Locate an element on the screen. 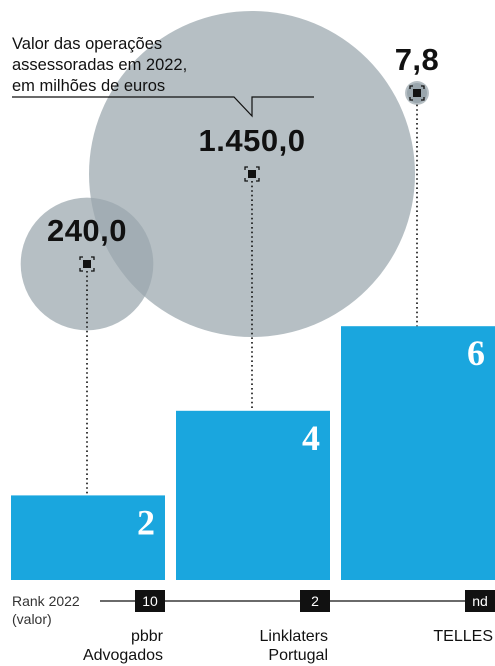 The width and height of the screenshot is (495, 666). category-label-telles-line-1: TELLES is located at coordinates (463, 636).